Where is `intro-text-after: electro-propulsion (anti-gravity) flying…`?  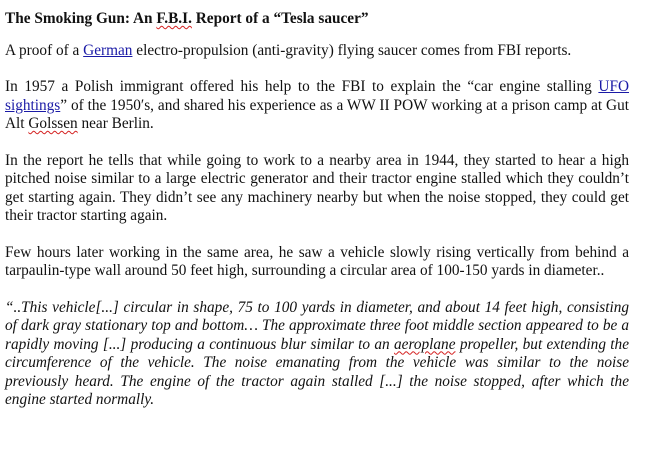
intro-text-after: electro-propulsion (anti-gravity) flying… is located at coordinates (352, 50).